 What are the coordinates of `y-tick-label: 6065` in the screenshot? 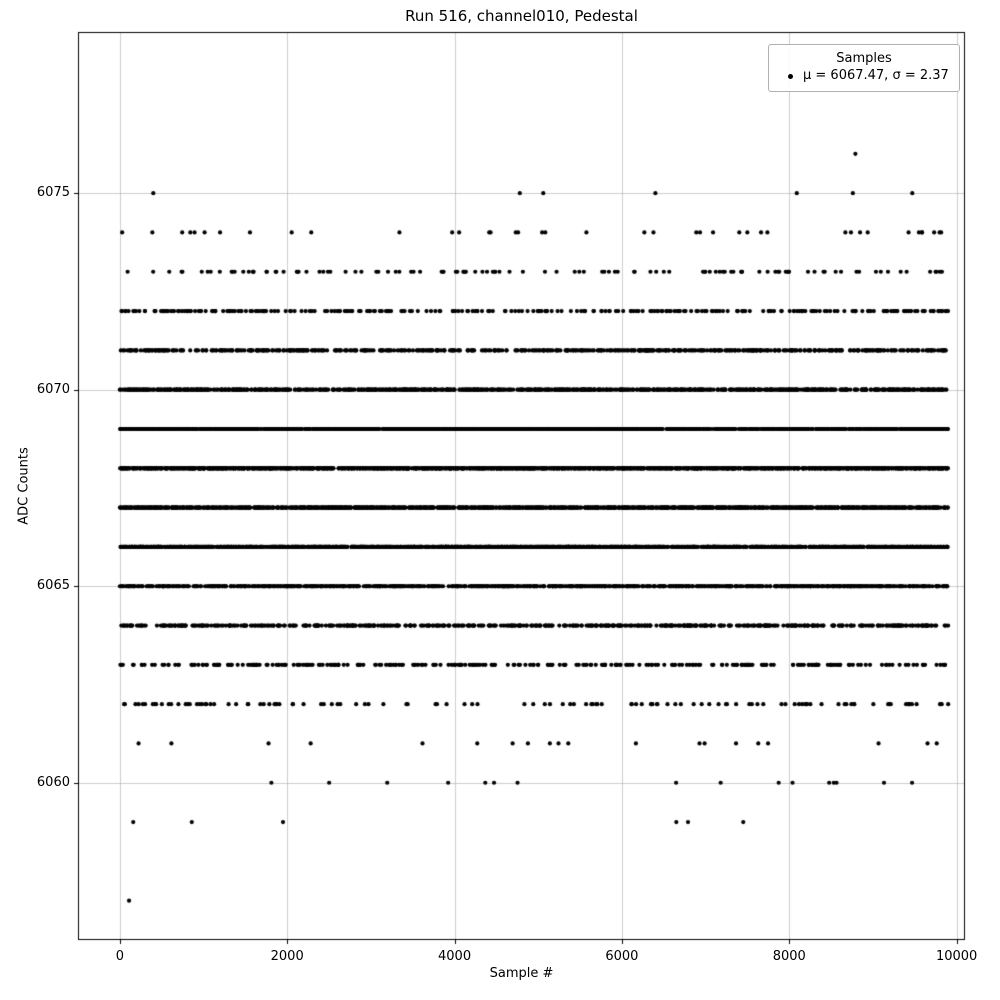 It's located at (53, 586).